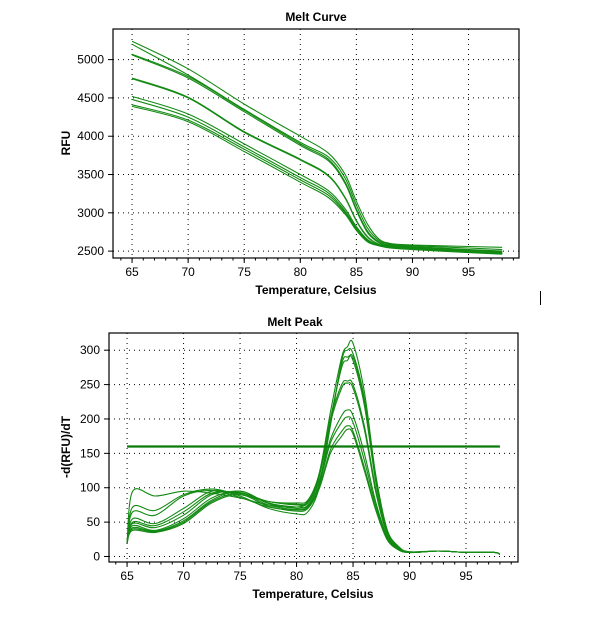 This screenshot has width=614, height=626. What do you see at coordinates (295, 322) in the screenshot?
I see `chart-title: Melt Peak` at bounding box center [295, 322].